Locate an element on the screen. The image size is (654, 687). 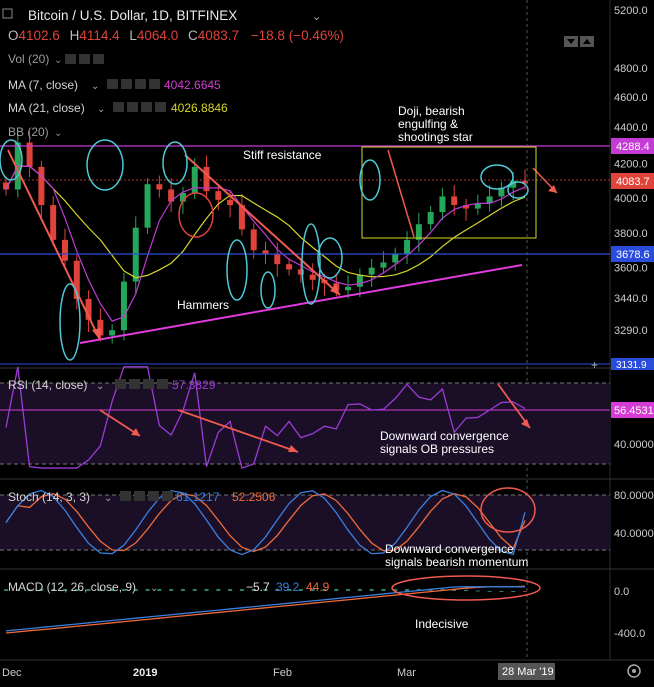
symbol-title: Bitcoin / U.S. Dollar, 1D, BITFINEX is located at coordinates (132, 15).